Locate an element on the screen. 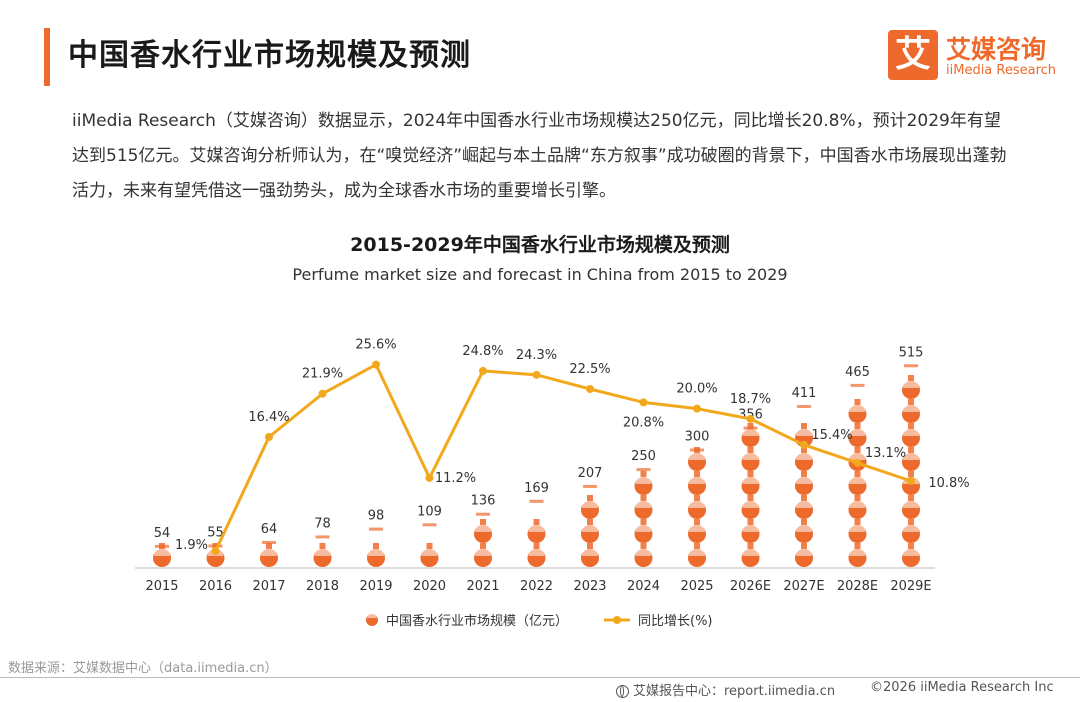  legend: 中国香水行业市场规模（亿元） 同比增长(%) is located at coordinates (539, 621).